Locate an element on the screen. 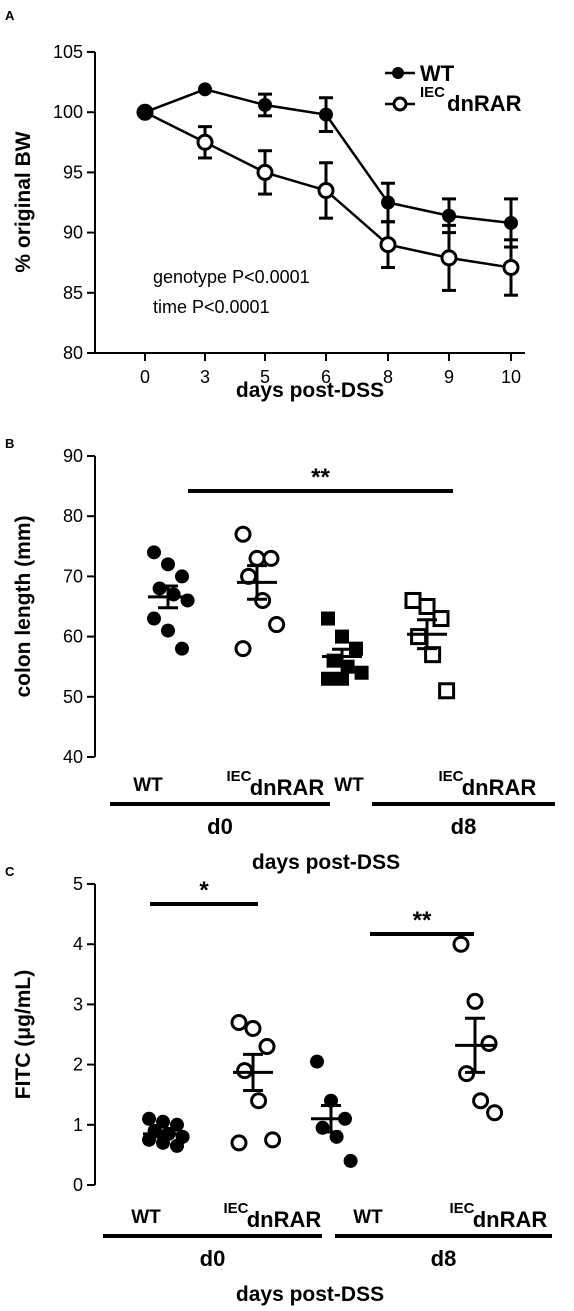 The height and width of the screenshot is (1311, 574). panel-letter-b: B is located at coordinates (9, 443).